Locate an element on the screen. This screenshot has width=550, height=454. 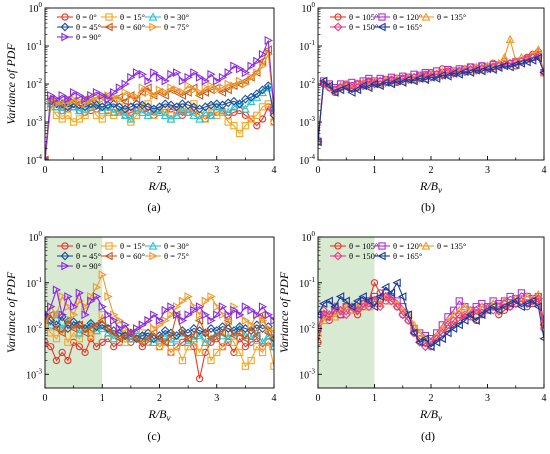
y-tick-label: 10⁰ is located at coordinates (309, 8).